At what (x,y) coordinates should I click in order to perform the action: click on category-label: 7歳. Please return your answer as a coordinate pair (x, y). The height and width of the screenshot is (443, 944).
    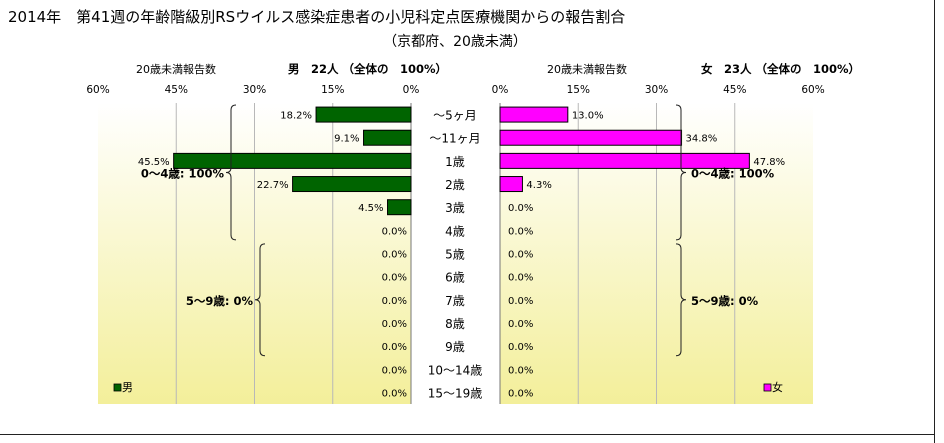
    Looking at the image, I should click on (455, 301).